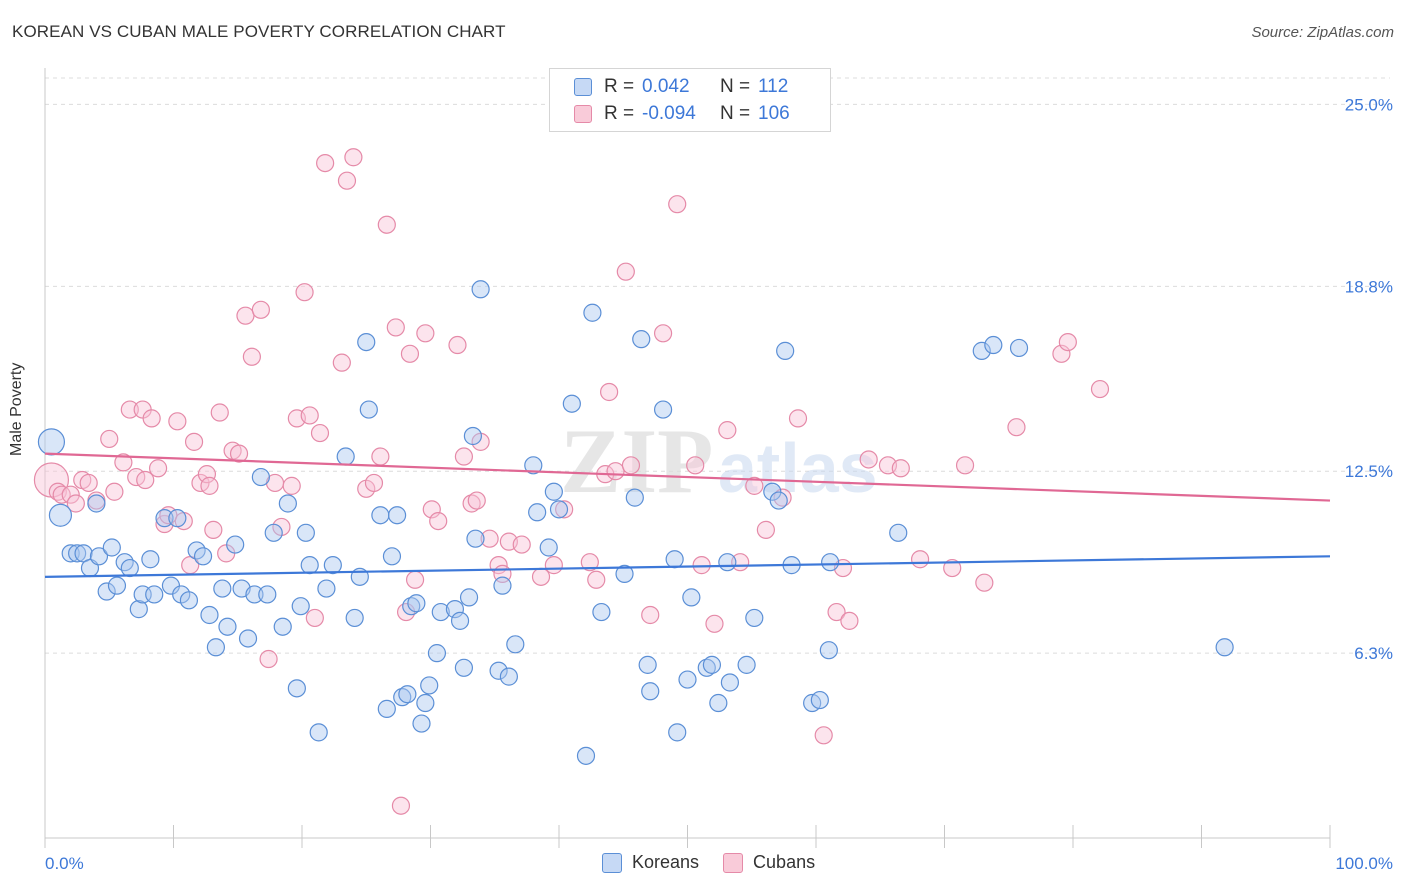 The width and height of the screenshot is (1406, 892). Describe the element at coordinates (16, 409) in the screenshot. I see `y-axis-label: Male Poverty` at that location.